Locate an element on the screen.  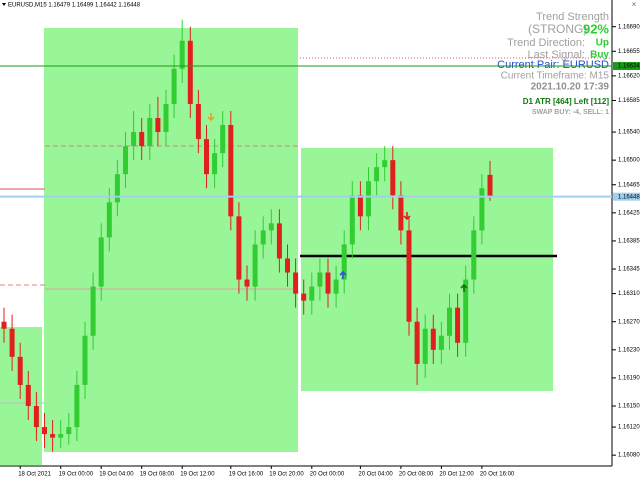
x-tick-label: 19 Oct 08:00 is located at coordinates (157, 475).